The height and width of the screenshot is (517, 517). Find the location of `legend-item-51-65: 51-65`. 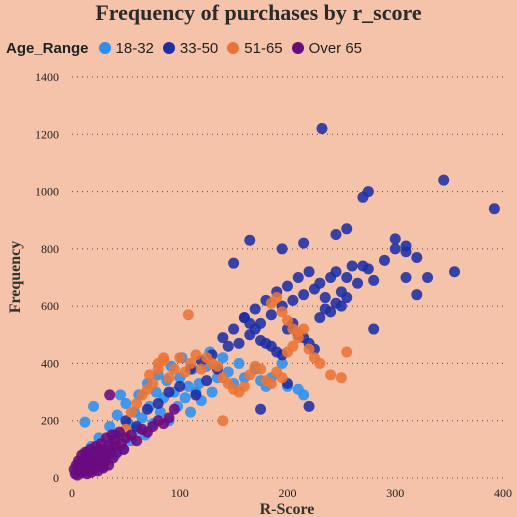

legend-item-51-65: 51-65 is located at coordinates (255, 48).